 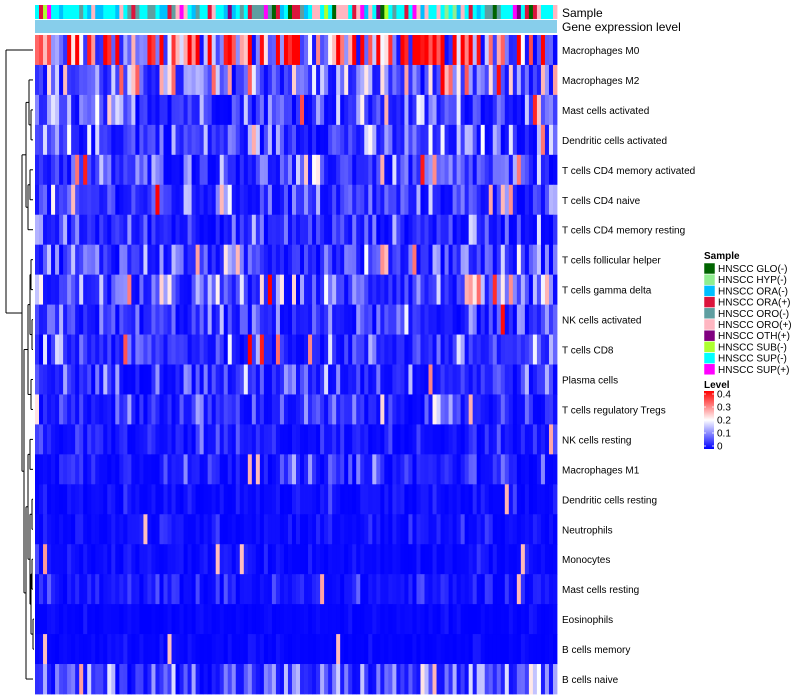 What do you see at coordinates (722, 256) in the screenshot?
I see `sample-legend-title: Sample` at bounding box center [722, 256].